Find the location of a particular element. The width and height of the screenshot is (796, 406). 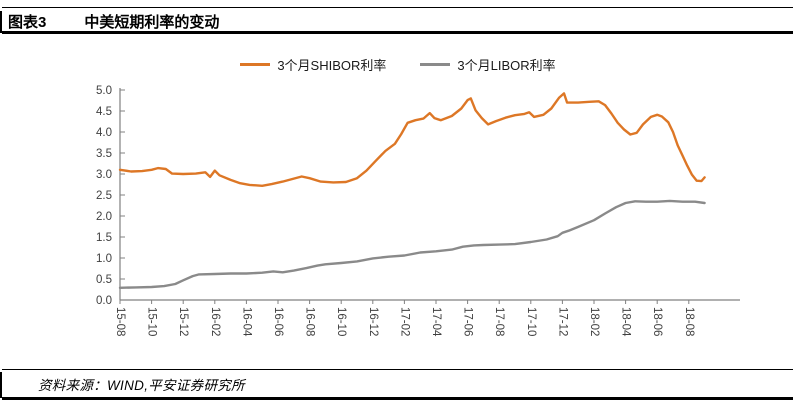

svg-text: 16-08 is located at coordinates (310, 321).